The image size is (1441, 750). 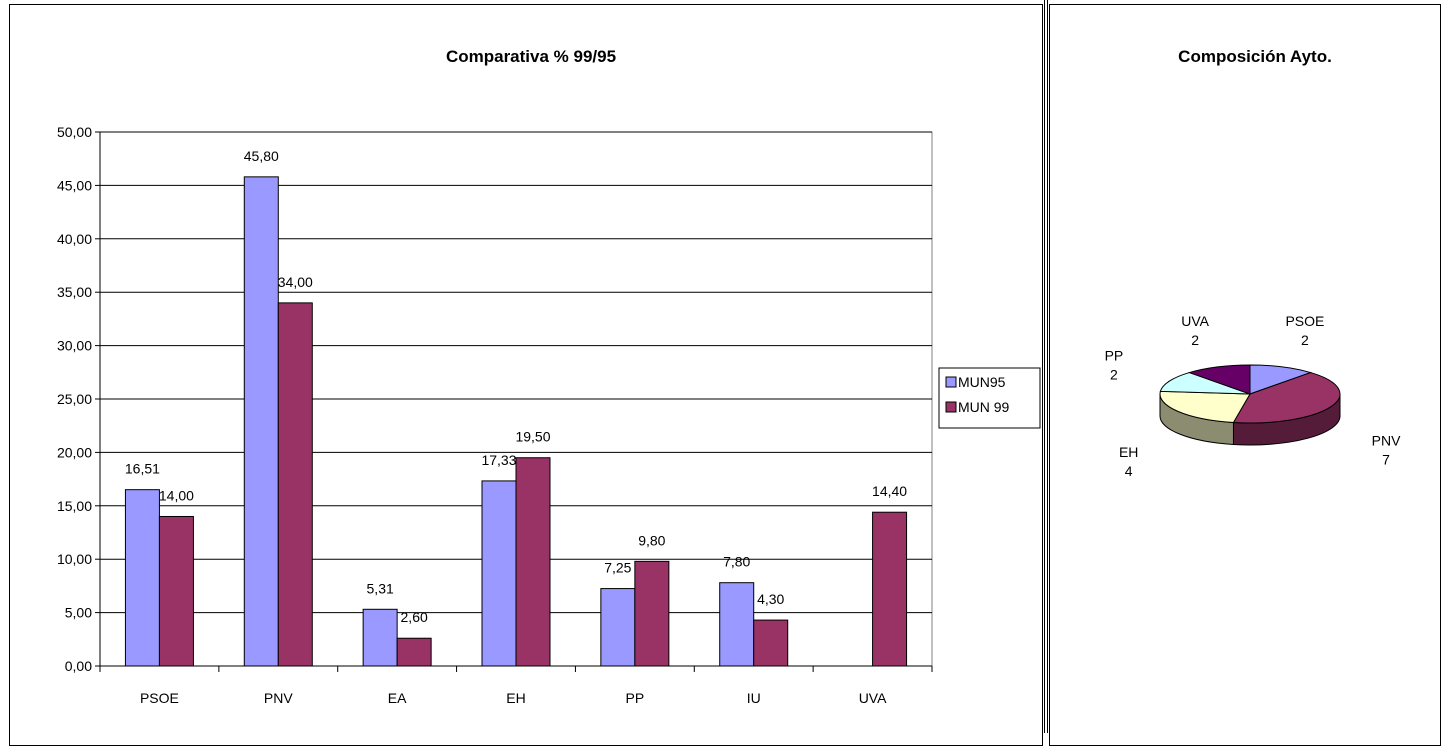 What do you see at coordinates (499, 573) in the screenshot?
I see `bar-mun95-eh` at bounding box center [499, 573].